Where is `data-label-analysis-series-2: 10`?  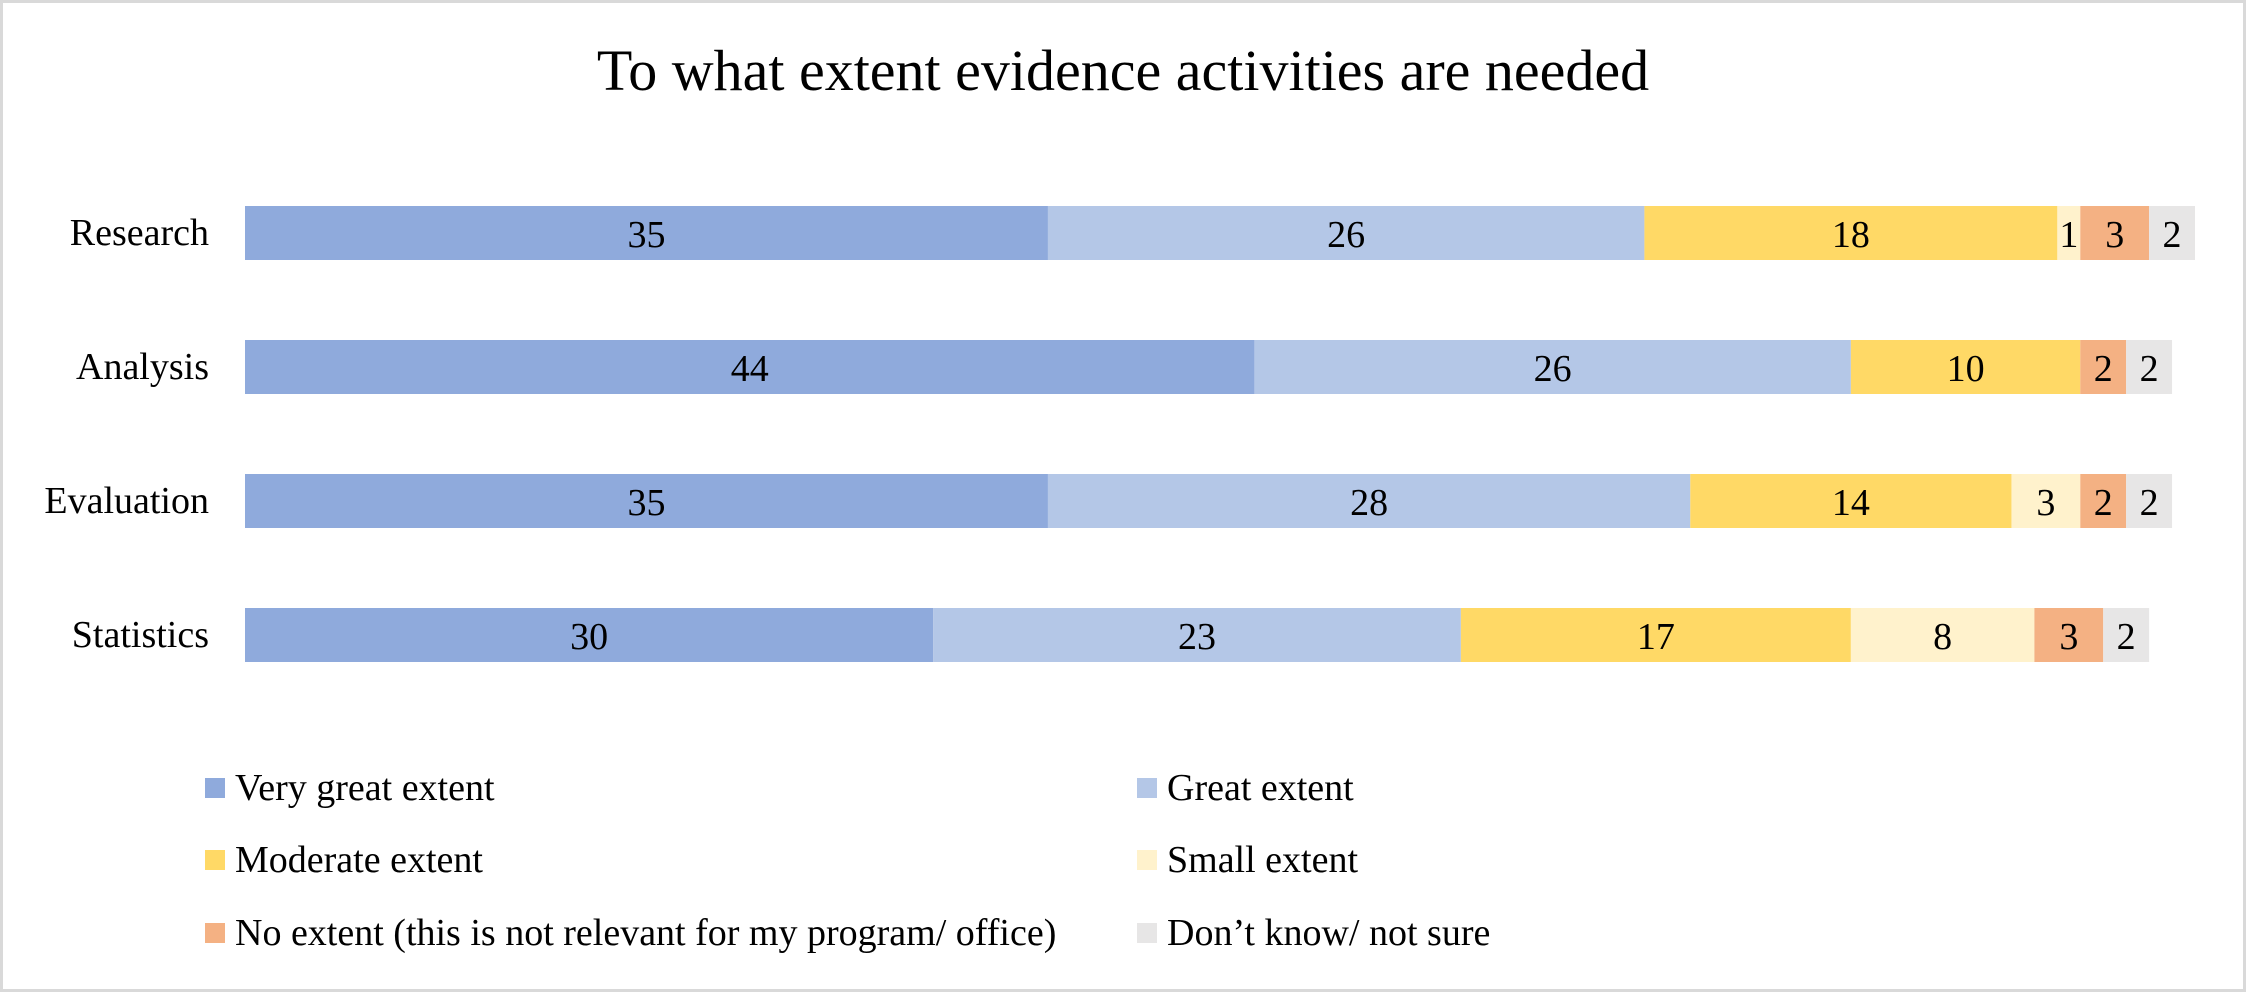
data-label-analysis-series-2: 10 is located at coordinates (1966, 369).